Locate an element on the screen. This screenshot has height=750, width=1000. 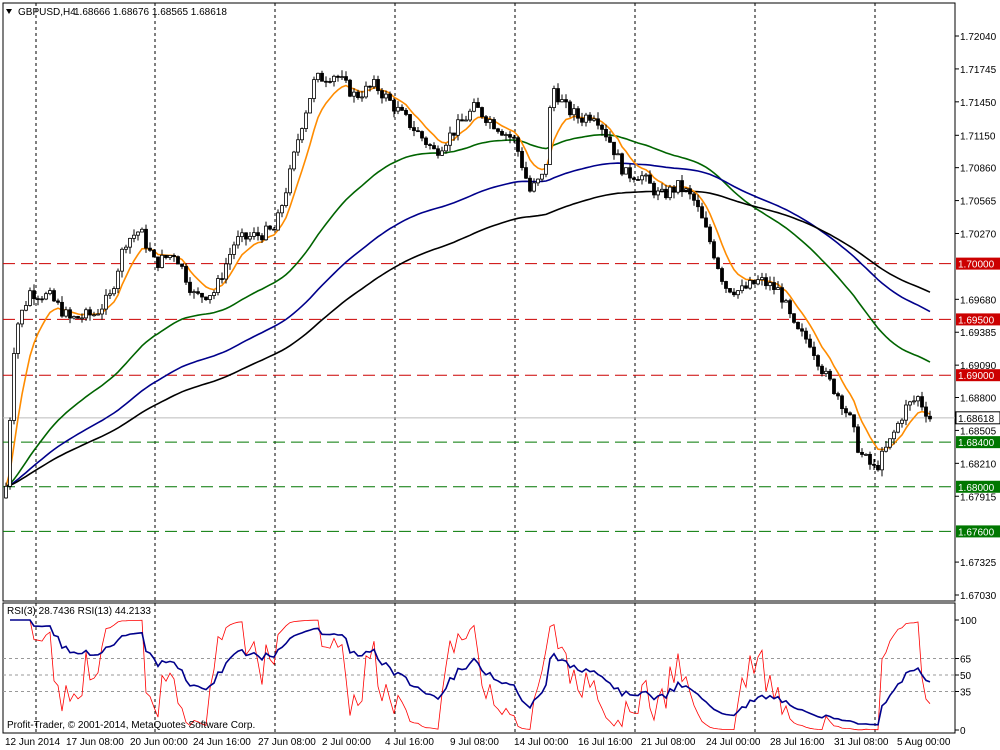
time-label: 24 Jul 00:00 is located at coordinates (733, 742).